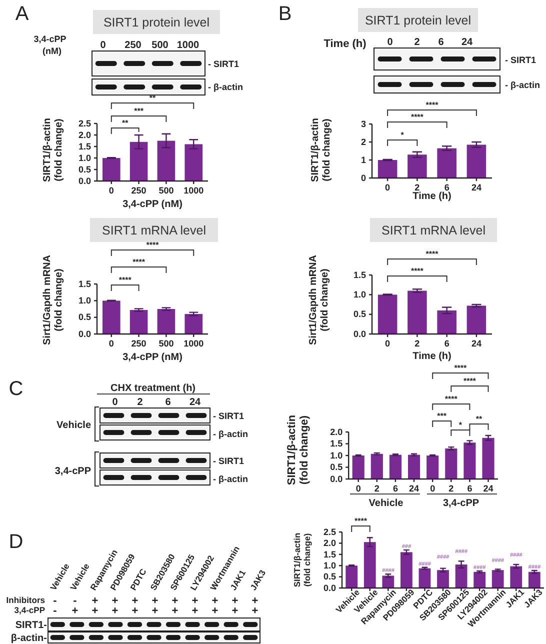 This screenshot has width=546, height=644. Describe the element at coordinates (153, 388) in the screenshot. I see `text: CHX treatment (h)` at that location.